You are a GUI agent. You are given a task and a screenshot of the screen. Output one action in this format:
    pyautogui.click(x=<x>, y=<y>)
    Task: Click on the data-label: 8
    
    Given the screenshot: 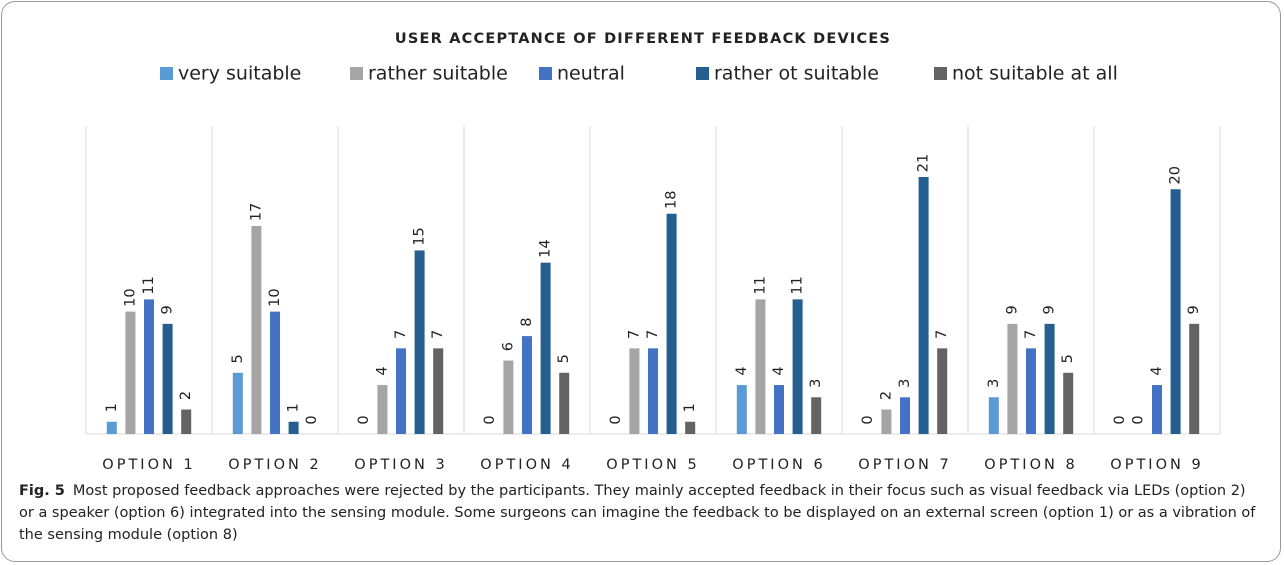 What is the action you would take?
    pyautogui.click(x=527, y=321)
    